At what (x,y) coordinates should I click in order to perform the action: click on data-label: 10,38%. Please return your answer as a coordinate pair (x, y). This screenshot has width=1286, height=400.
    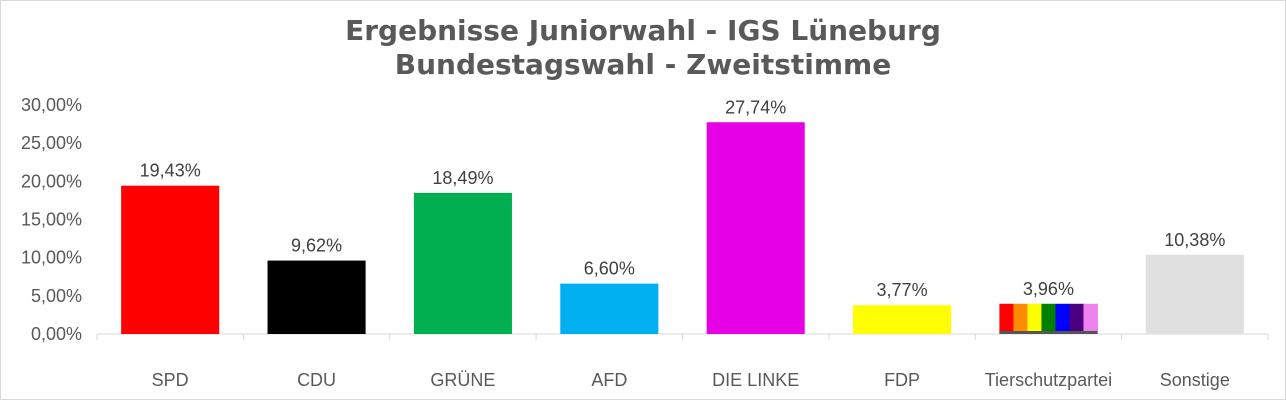
    Looking at the image, I should click on (1194, 240).